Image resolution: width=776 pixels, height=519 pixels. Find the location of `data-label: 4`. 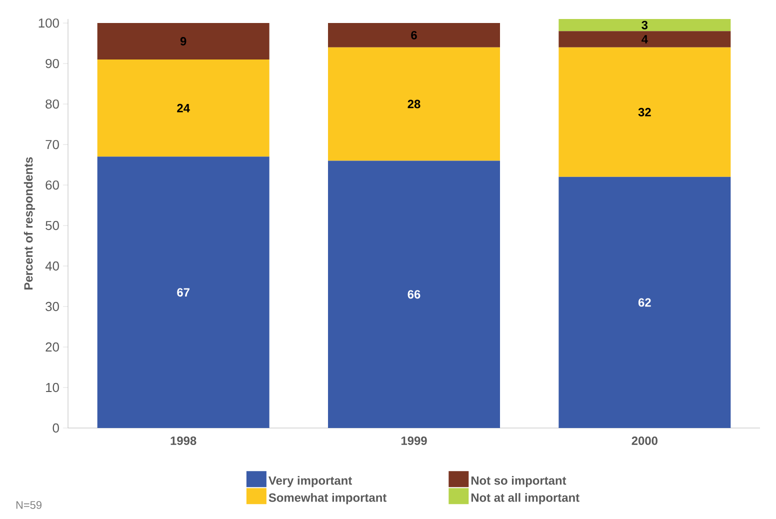

data-label: 4 is located at coordinates (645, 39).